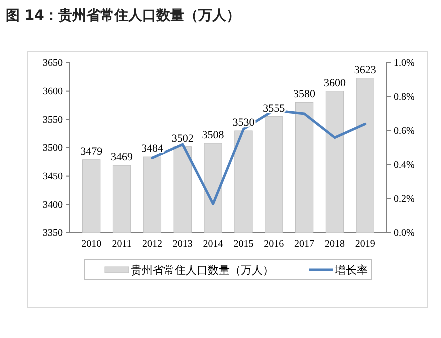 The height and width of the screenshot is (338, 441). What do you see at coordinates (244, 244) in the screenshot?
I see `x-tick-label: 2015` at bounding box center [244, 244].